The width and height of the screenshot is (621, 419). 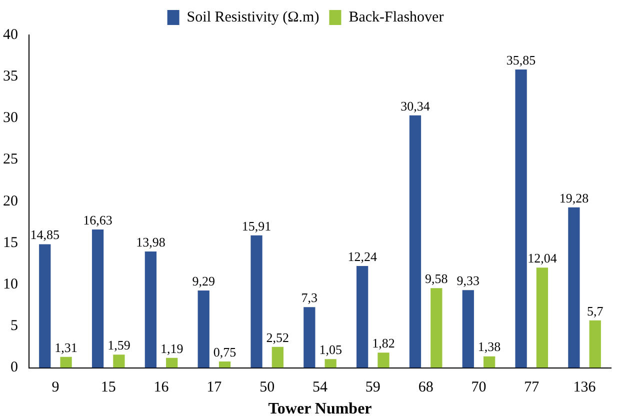 What do you see at coordinates (436, 278) in the screenshot?
I see `data-label: 9,58` at bounding box center [436, 278].